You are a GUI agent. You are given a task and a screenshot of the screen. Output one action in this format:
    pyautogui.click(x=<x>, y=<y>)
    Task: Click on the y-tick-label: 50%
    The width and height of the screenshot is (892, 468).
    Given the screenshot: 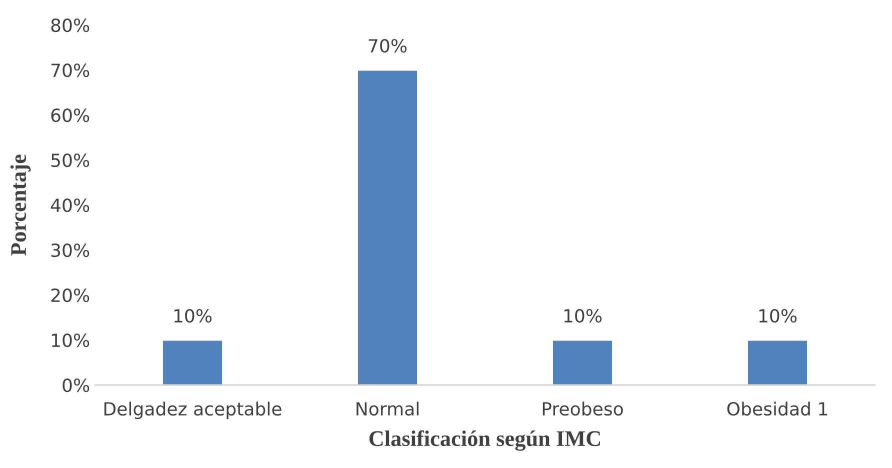 What is the action you would take?
    pyautogui.click(x=70, y=160)
    